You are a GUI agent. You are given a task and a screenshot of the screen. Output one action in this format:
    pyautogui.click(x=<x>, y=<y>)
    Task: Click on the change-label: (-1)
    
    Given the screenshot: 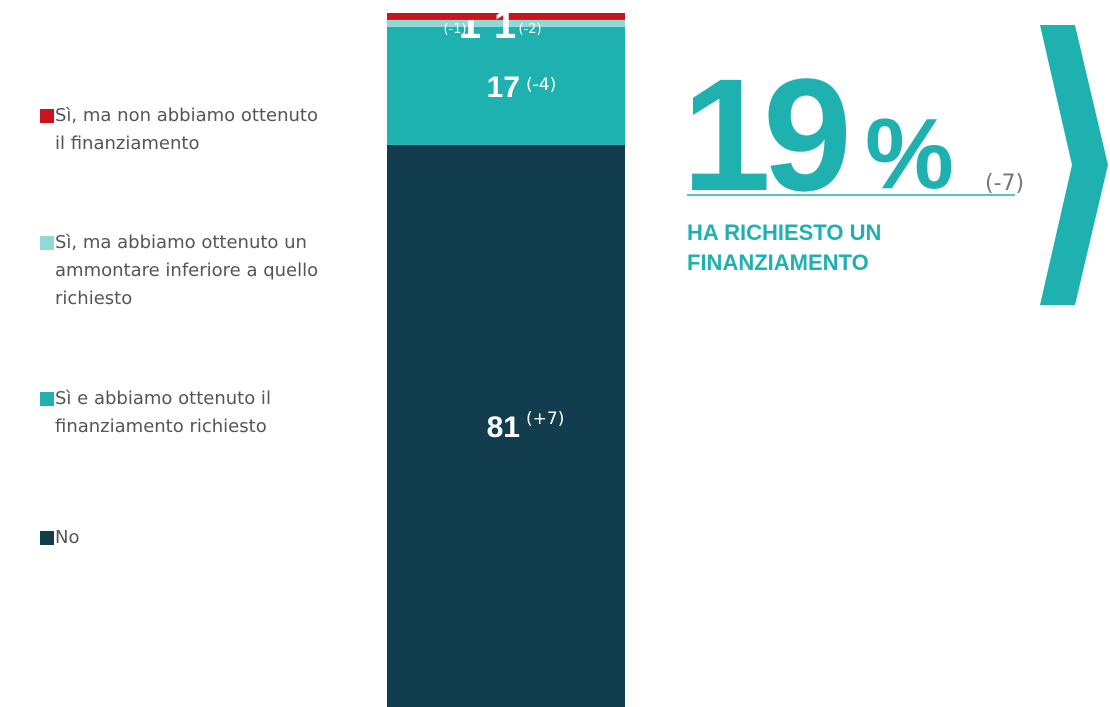 What is the action you would take?
    pyautogui.click(x=454, y=29)
    